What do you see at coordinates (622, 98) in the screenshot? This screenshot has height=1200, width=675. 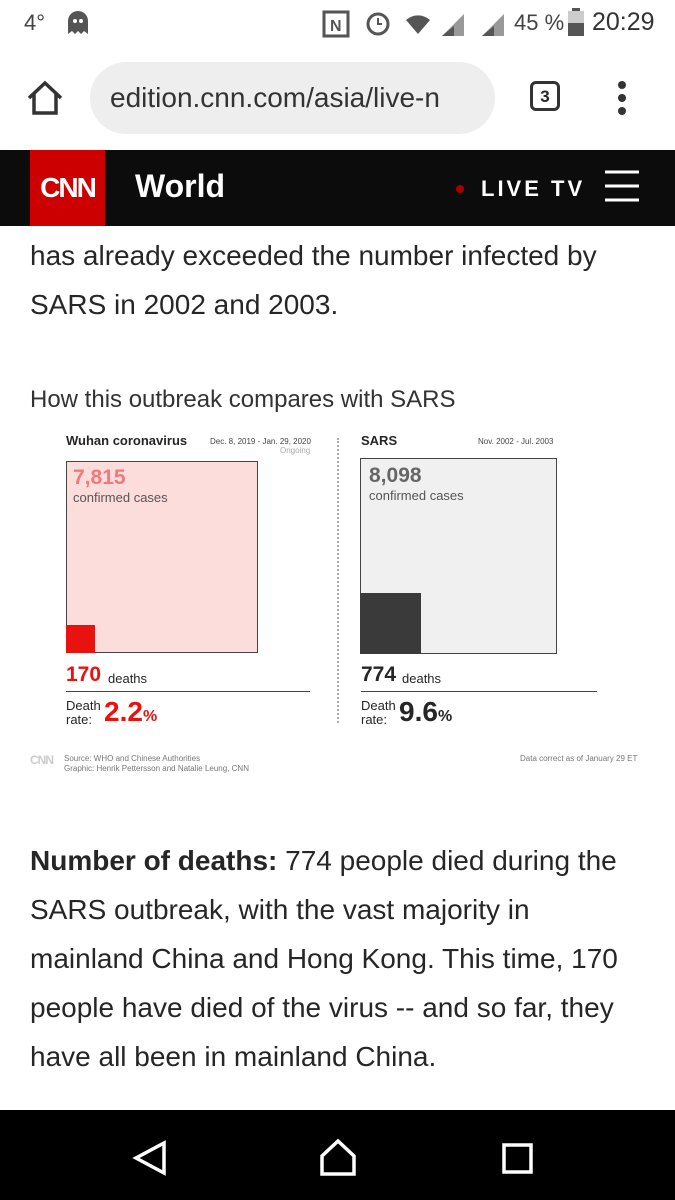 I see `menu-button` at bounding box center [622, 98].